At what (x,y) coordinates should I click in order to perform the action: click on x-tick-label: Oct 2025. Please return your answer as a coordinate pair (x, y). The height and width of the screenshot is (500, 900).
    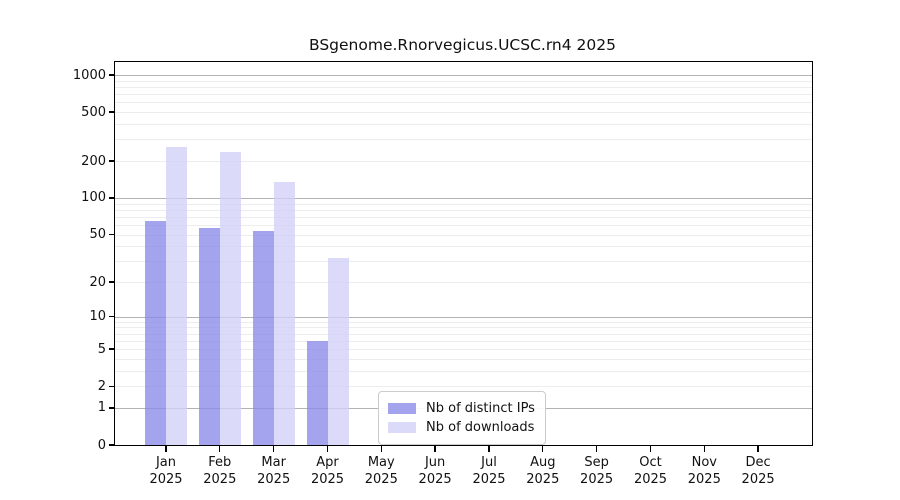
    Looking at the image, I should click on (650, 471).